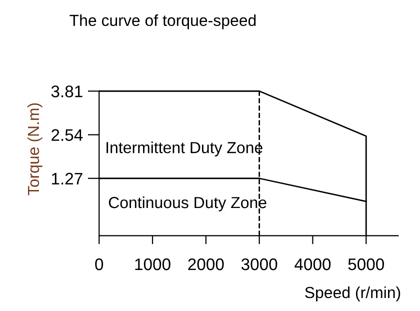 The image size is (420, 311). Describe the element at coordinates (187, 204) in the screenshot. I see `annotation: Continuous Duty Zone` at that location.